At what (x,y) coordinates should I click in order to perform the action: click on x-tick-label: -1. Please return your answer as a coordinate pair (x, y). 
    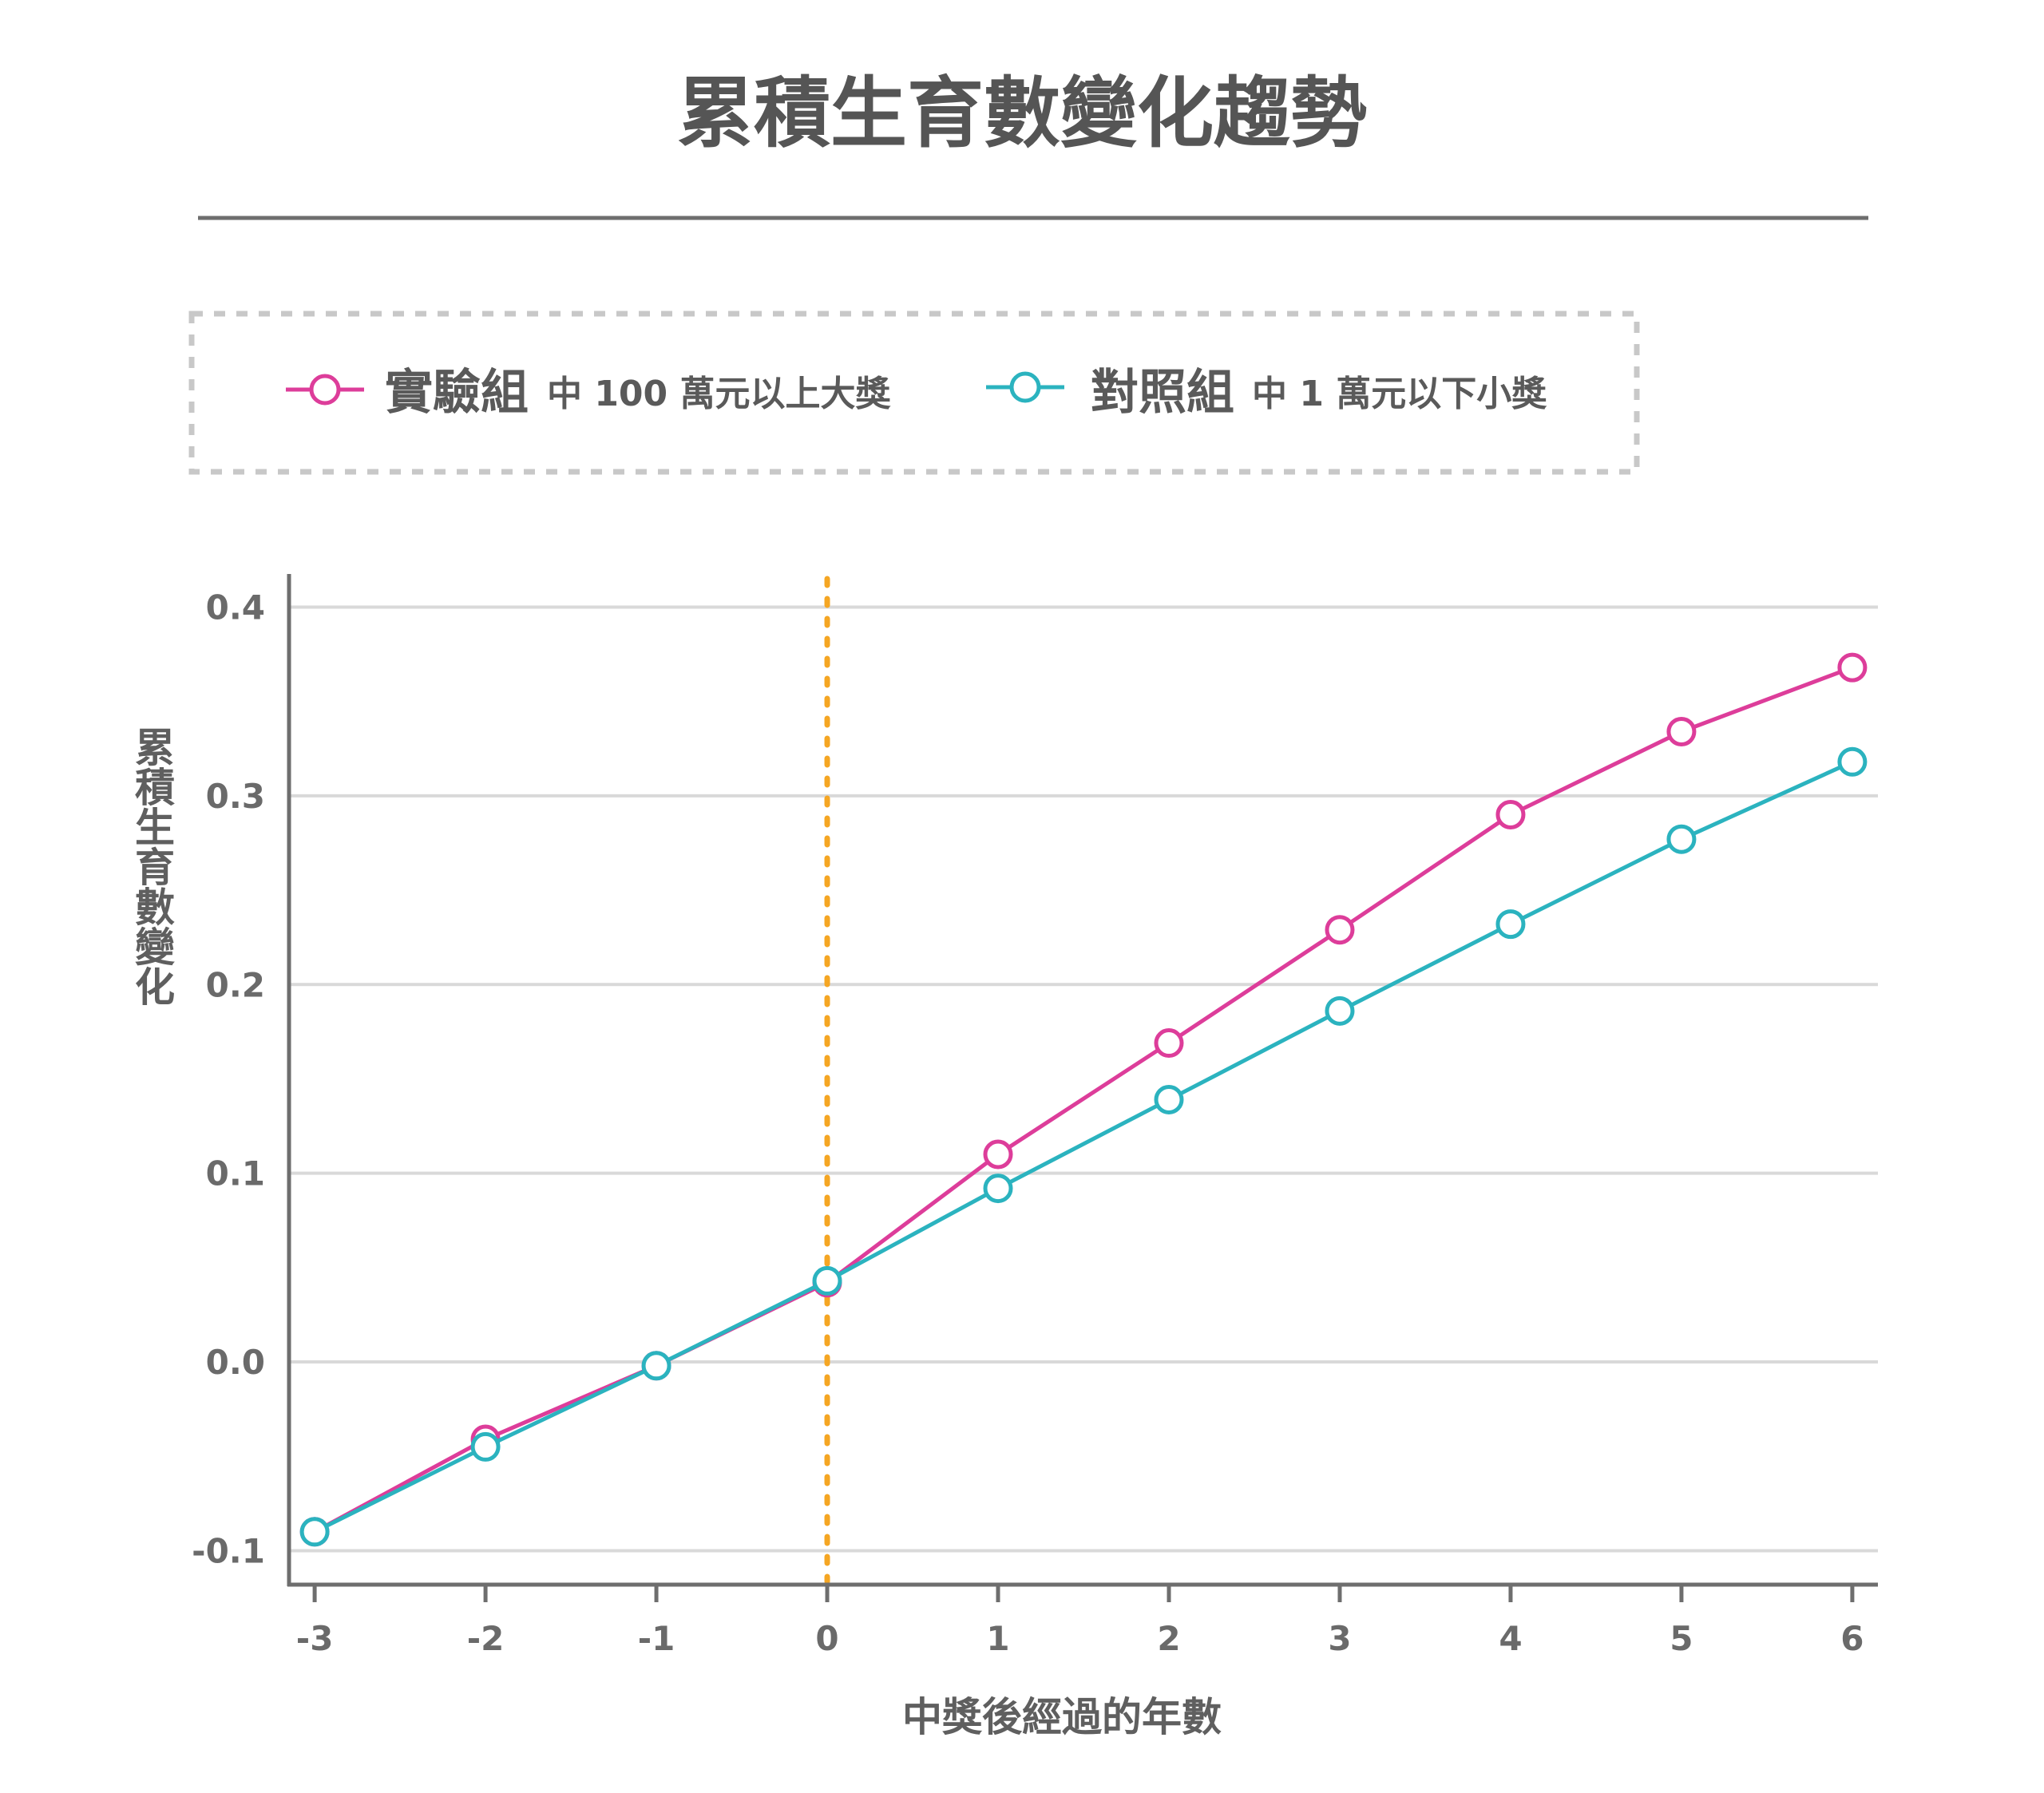
    Looking at the image, I should click on (656, 1639).